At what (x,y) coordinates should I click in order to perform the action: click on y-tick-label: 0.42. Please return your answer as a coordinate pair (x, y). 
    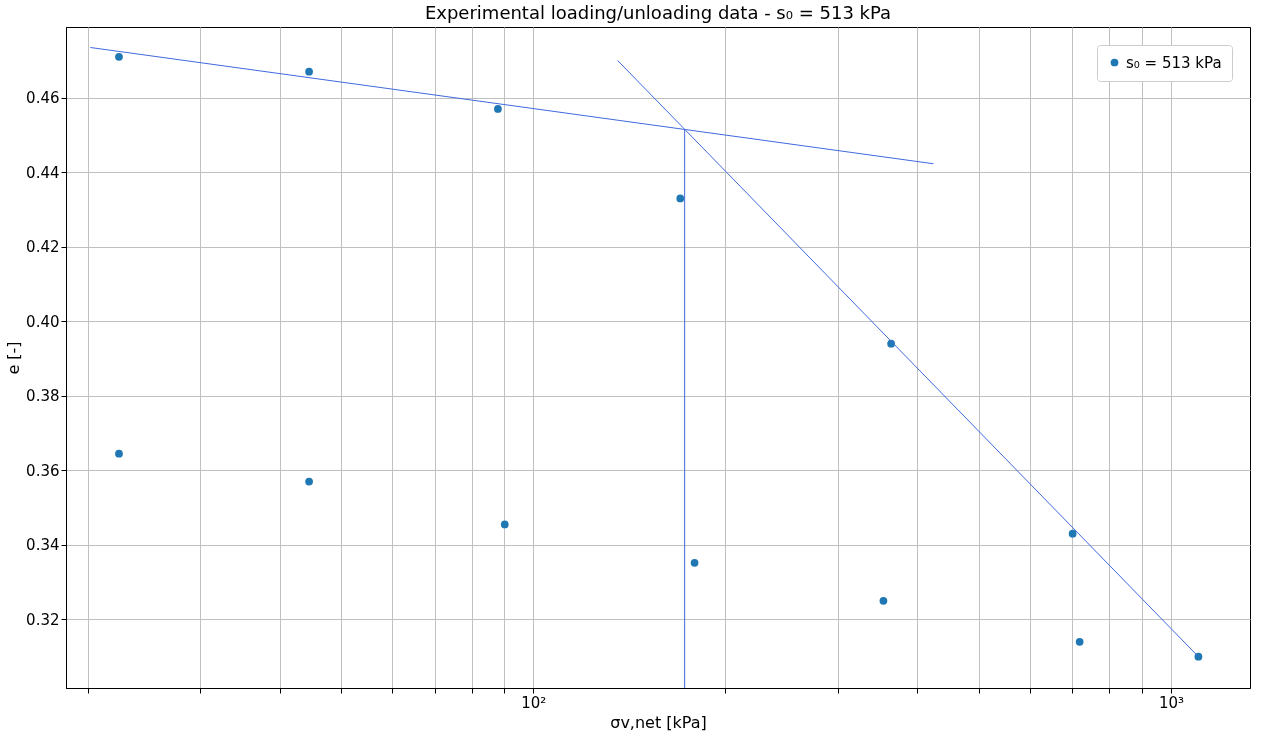
    Looking at the image, I should click on (43, 247).